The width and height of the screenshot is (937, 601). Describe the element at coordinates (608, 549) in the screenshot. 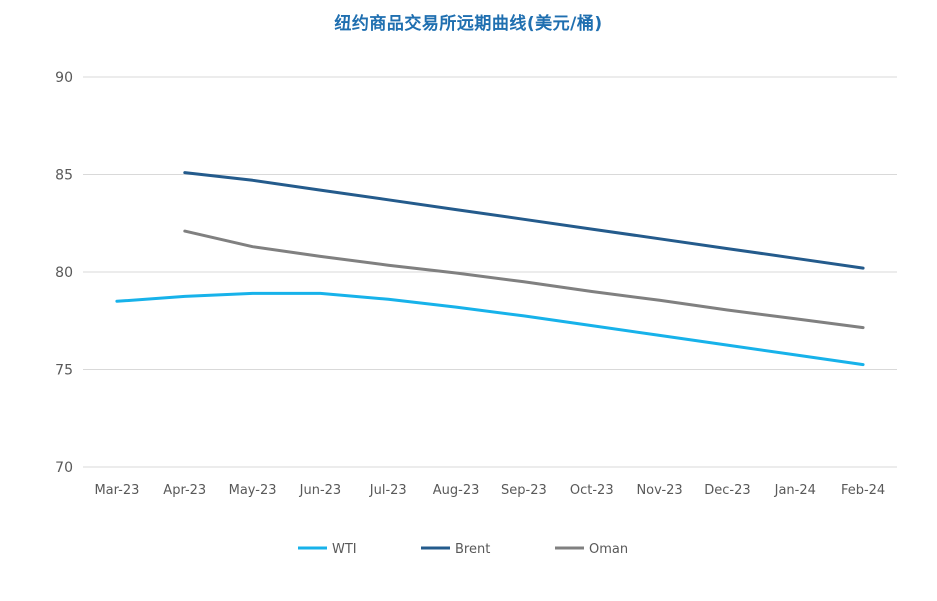

I see `legend-label: Oman` at that location.